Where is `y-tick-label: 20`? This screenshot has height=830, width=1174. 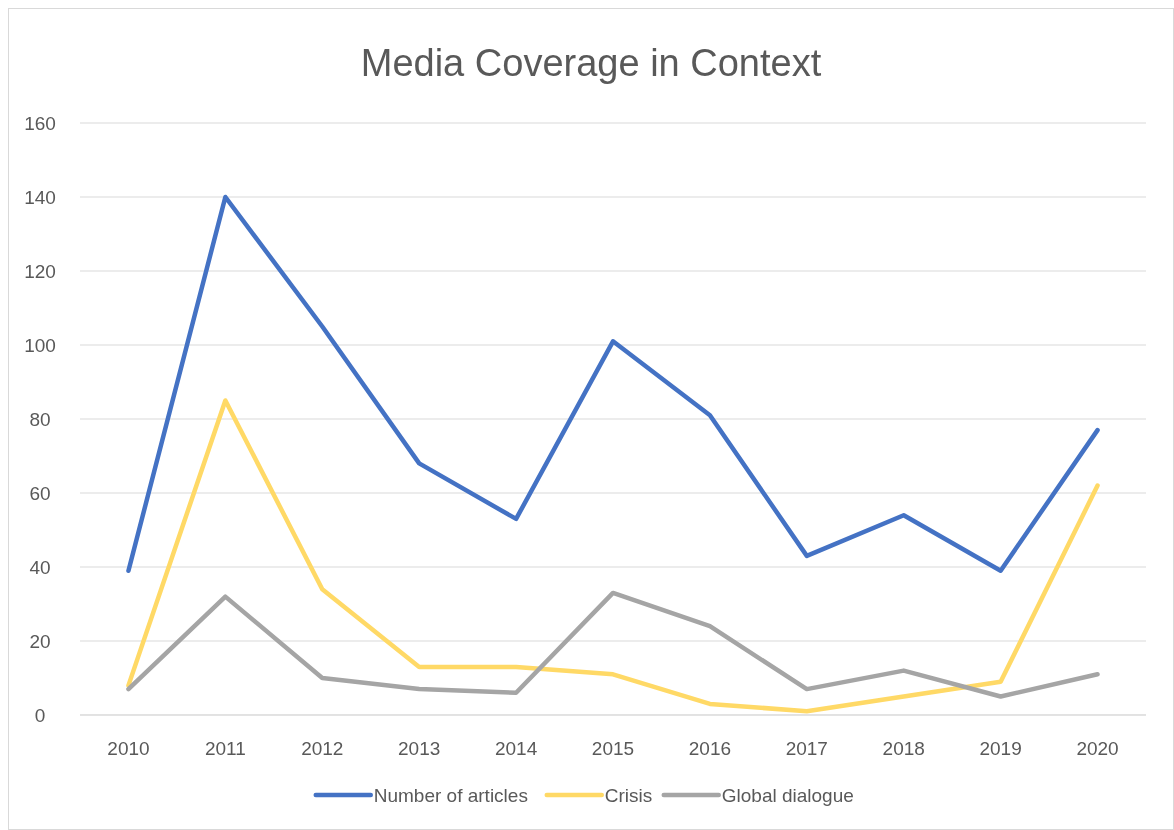
y-tick-label: 20 is located at coordinates (40, 641).